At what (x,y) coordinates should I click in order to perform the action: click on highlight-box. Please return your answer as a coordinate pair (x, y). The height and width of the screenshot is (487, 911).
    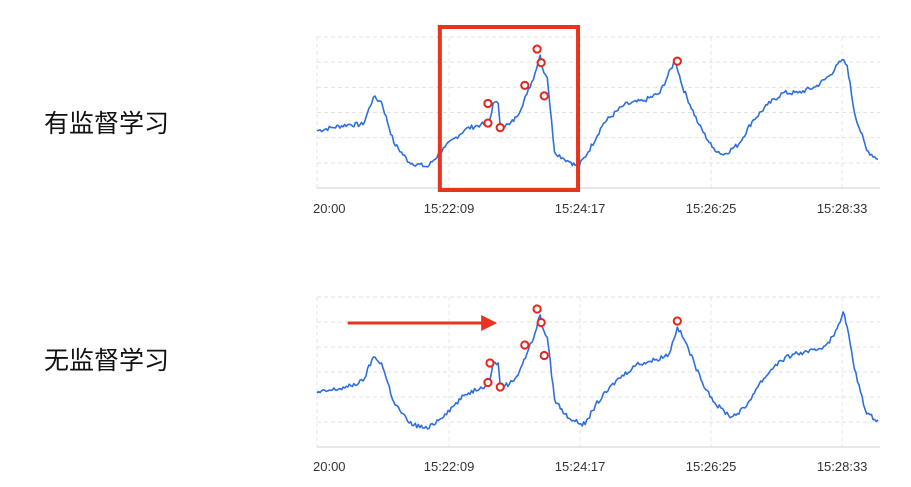
    Looking at the image, I should click on (509, 108).